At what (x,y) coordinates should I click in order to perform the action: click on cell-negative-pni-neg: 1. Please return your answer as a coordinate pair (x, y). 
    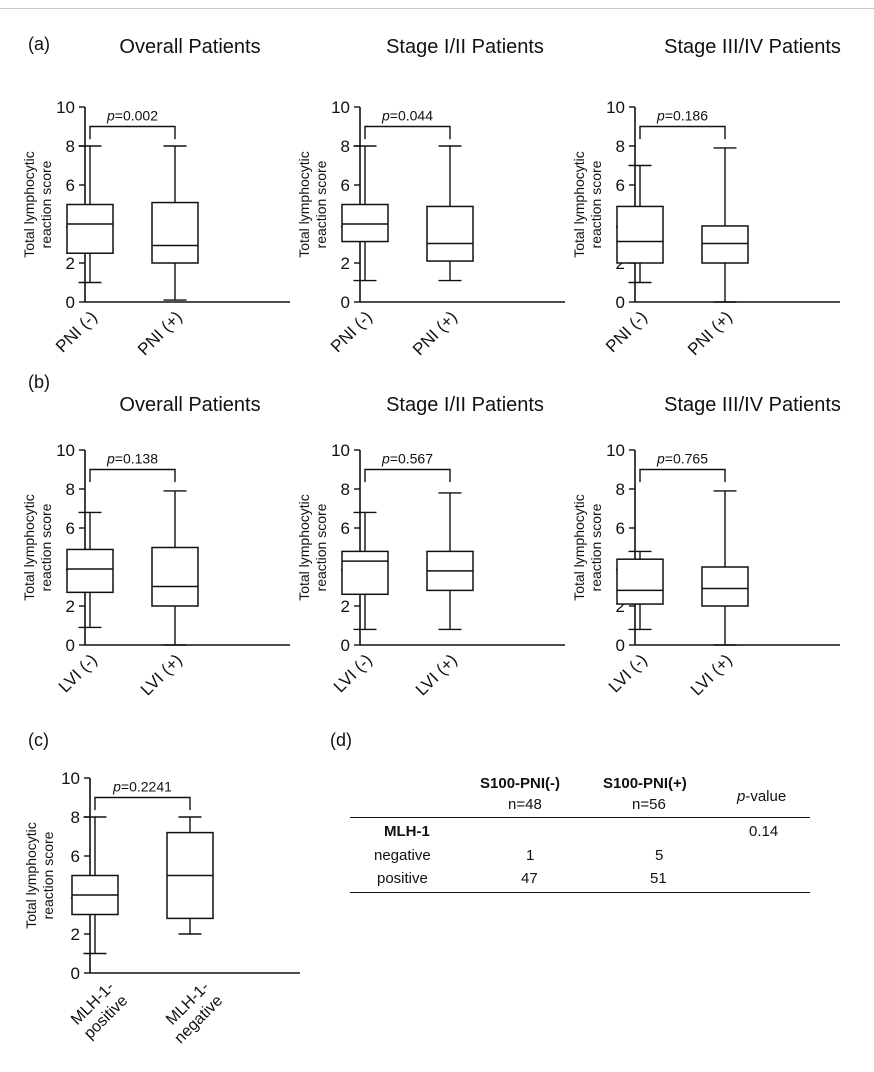
    Looking at the image, I should click on (530, 855).